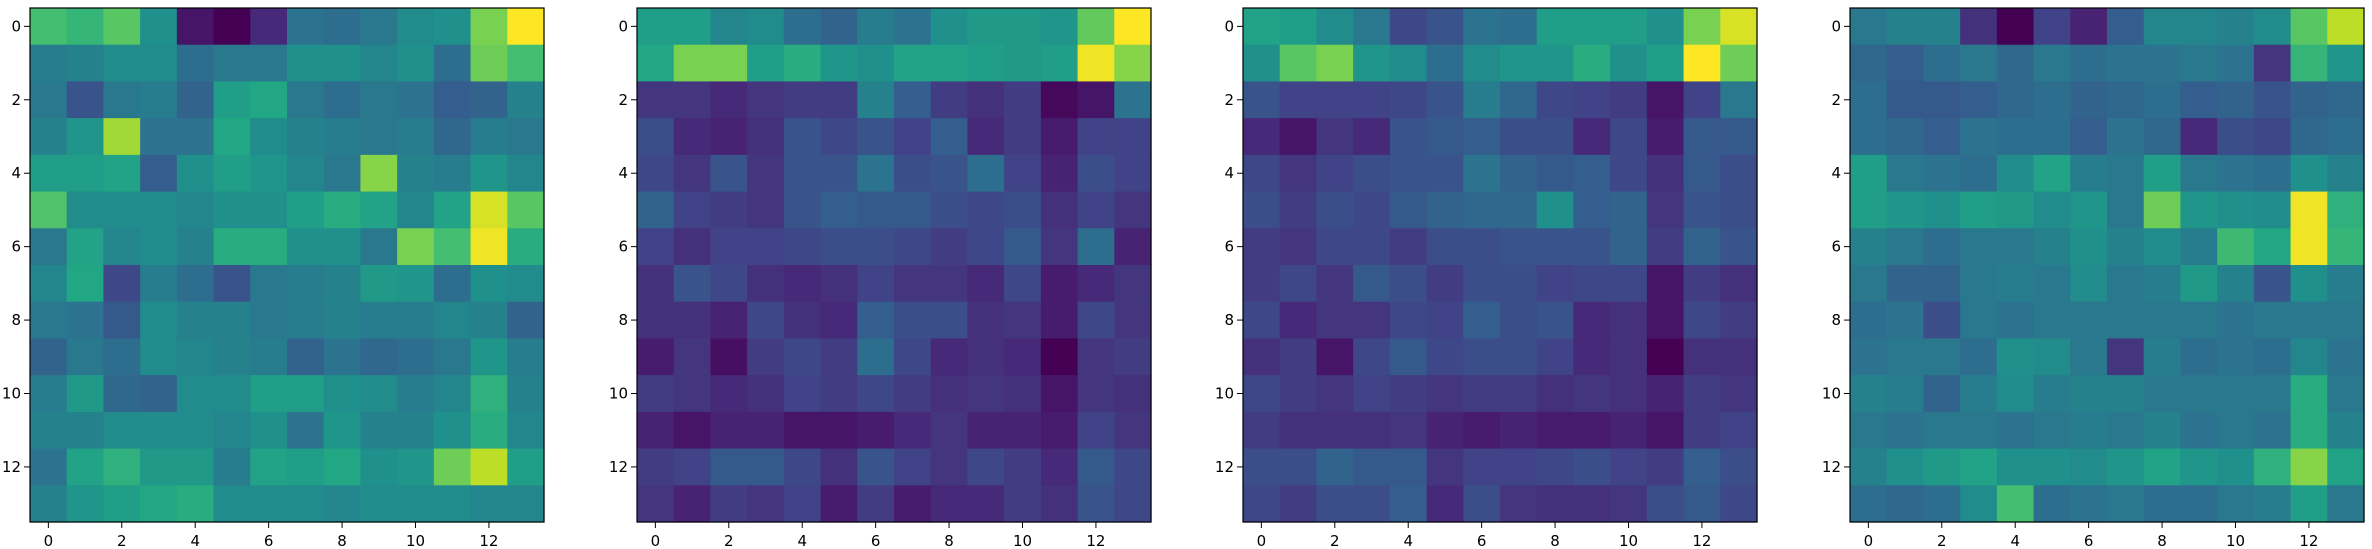  I want to click on y-tick-label: 10, so click(1831, 394).